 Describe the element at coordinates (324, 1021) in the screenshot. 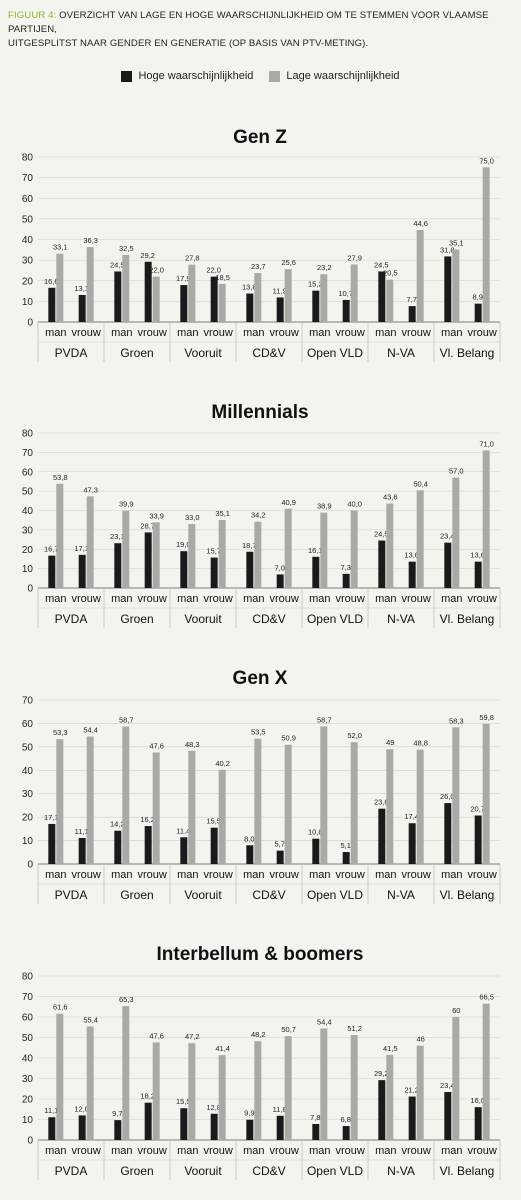

I see `data-label-low: 54,4` at that location.